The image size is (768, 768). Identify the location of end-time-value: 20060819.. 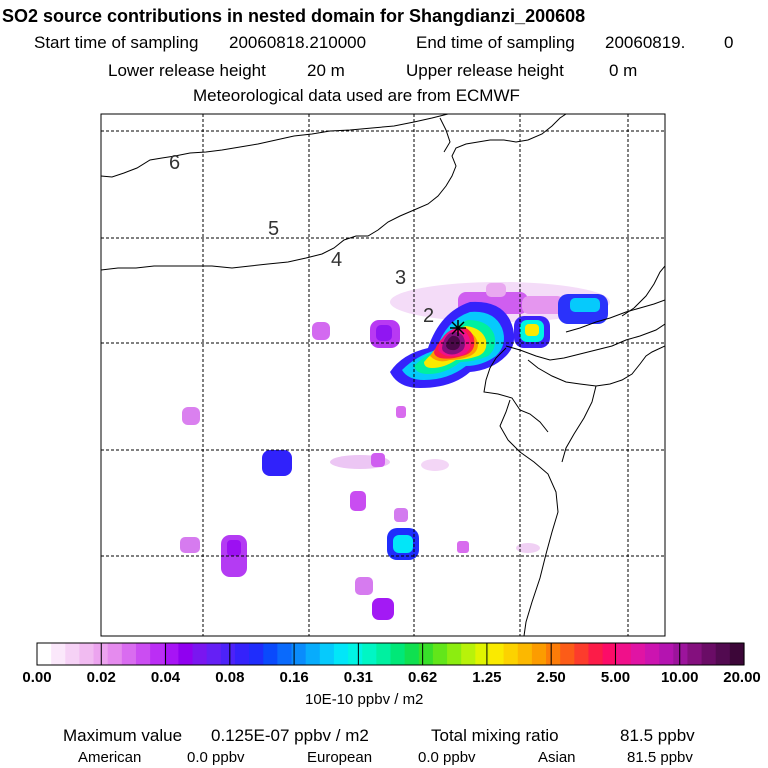
(645, 42).